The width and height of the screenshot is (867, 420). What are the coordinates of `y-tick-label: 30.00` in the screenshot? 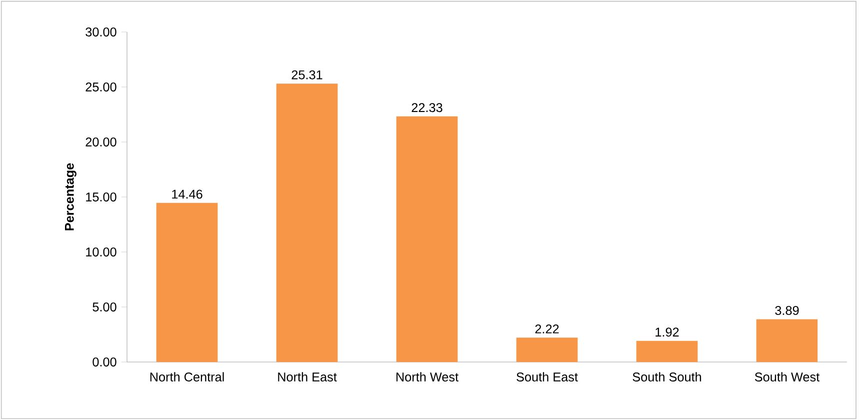 It's located at (101, 32).